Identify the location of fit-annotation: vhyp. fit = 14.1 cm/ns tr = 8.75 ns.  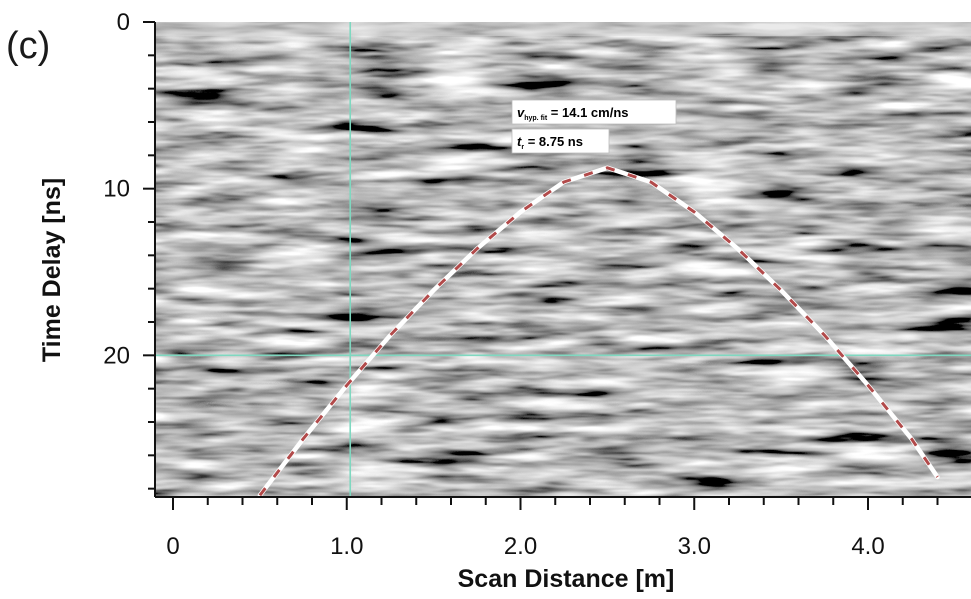
(594, 126).